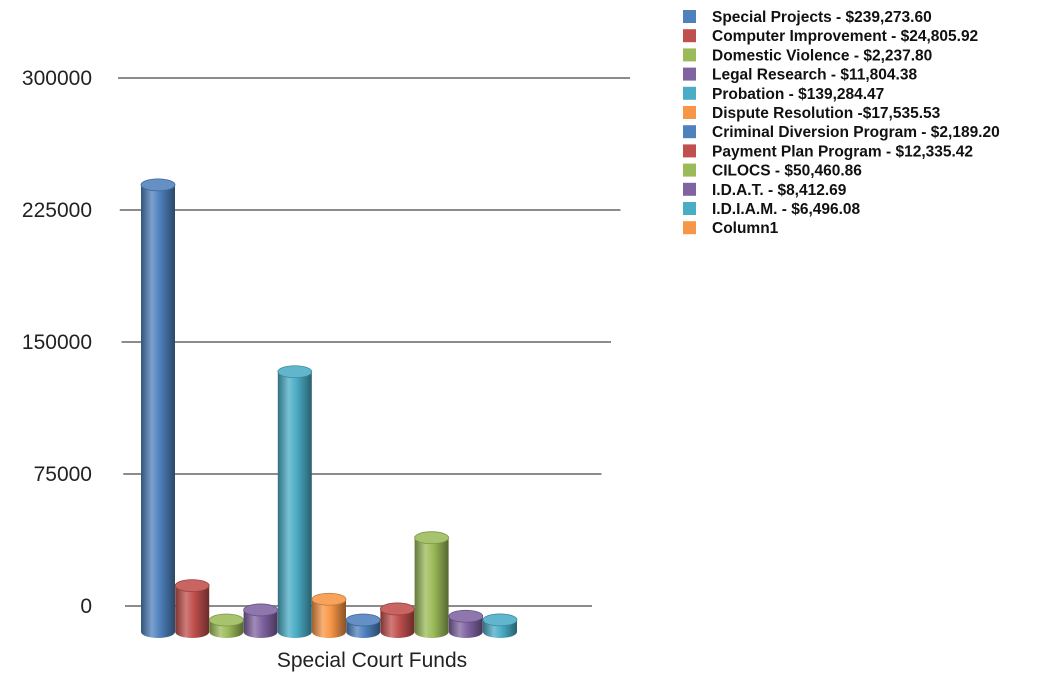 The width and height of the screenshot is (1062, 676). Describe the element at coordinates (745, 228) in the screenshot. I see `legend-label: Column1` at that location.